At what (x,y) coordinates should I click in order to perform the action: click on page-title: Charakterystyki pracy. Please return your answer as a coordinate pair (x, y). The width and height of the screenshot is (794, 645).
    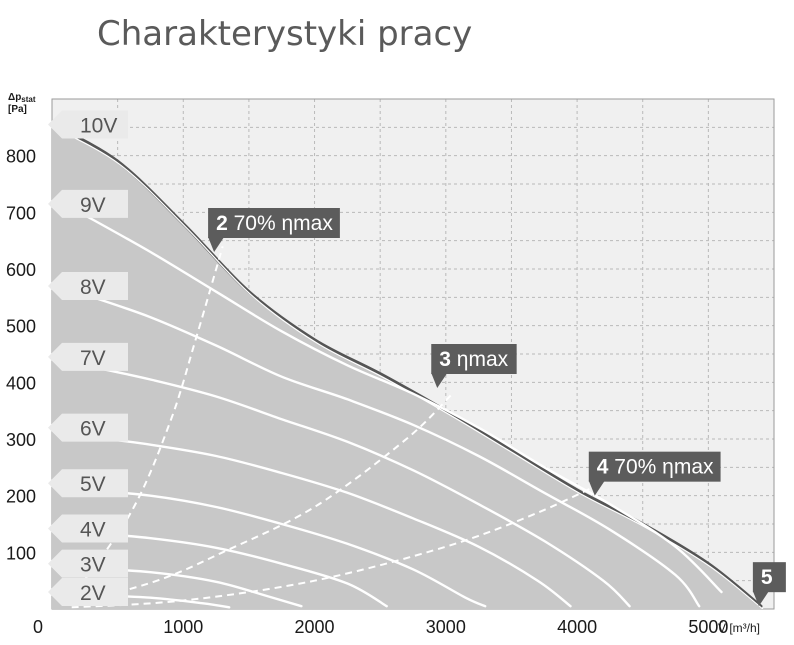
    Looking at the image, I should click on (285, 34).